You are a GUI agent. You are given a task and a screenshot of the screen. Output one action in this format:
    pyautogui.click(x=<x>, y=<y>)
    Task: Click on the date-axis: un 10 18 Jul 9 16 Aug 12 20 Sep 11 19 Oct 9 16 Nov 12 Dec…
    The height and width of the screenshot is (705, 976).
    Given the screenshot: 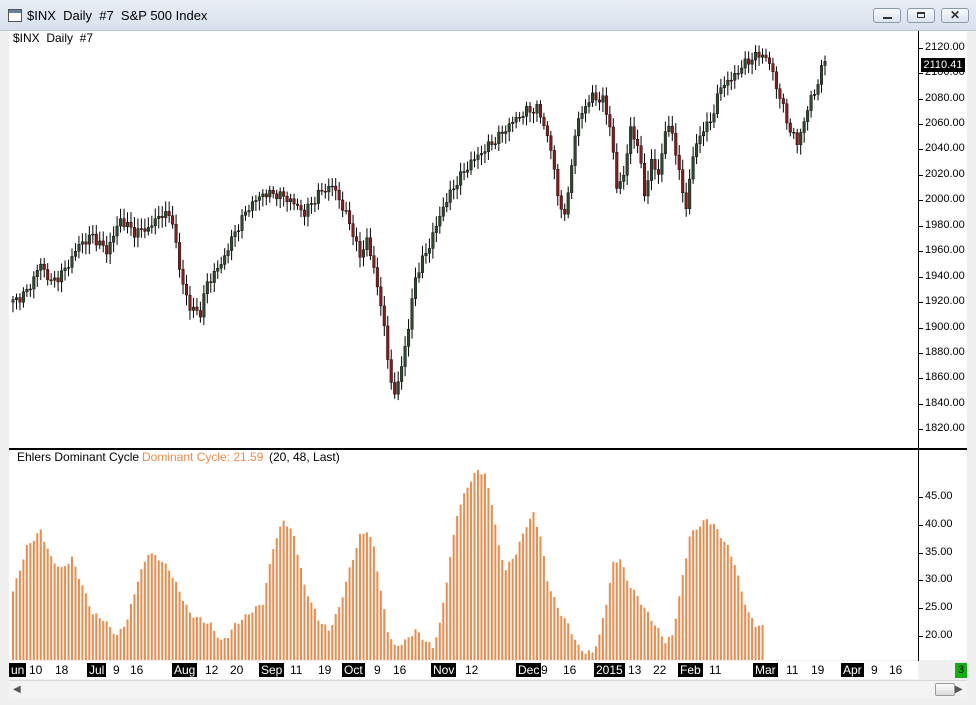 What is the action you would take?
    pyautogui.click(x=463, y=670)
    